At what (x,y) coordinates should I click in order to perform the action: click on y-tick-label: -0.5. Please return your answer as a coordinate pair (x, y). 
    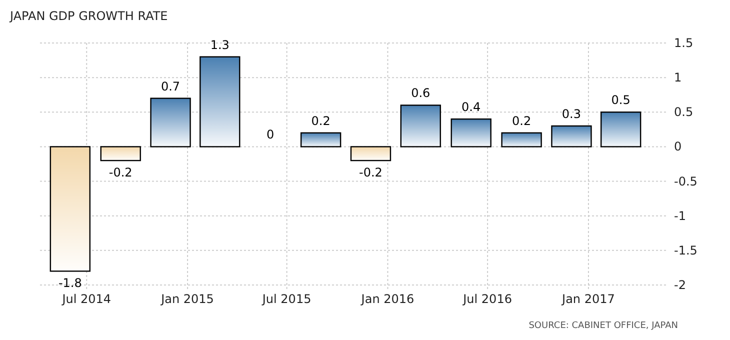
    Looking at the image, I should click on (686, 181).